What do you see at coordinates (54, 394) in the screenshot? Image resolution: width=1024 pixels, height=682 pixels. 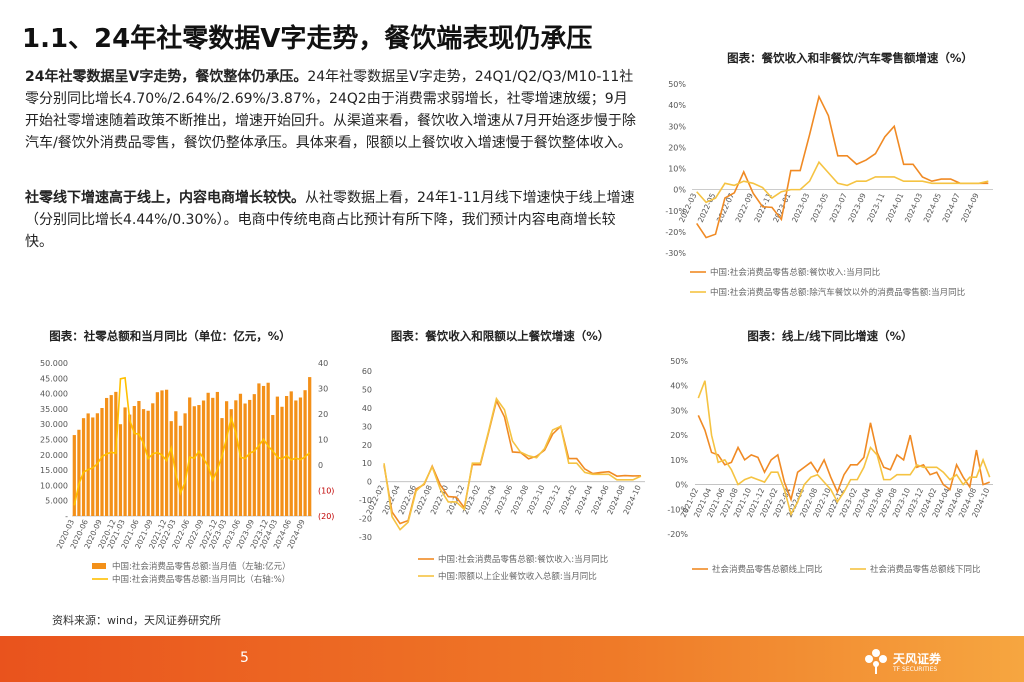 I see `y-tick-label: 40.000` at bounding box center [54, 394].